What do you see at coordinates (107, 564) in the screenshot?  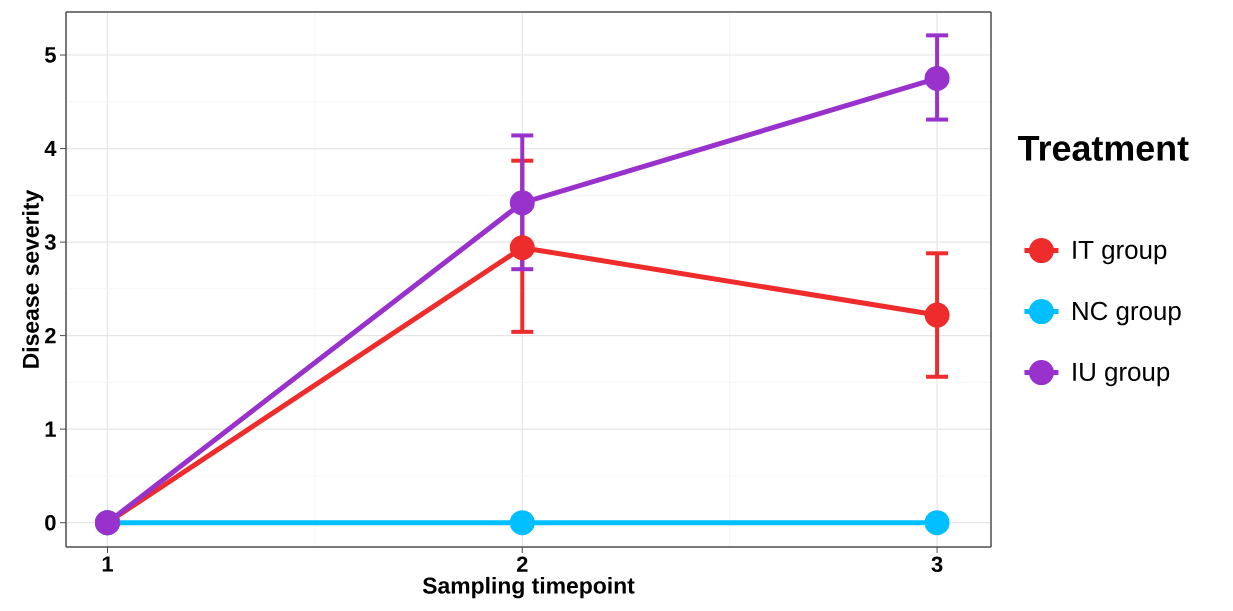 I see `x-tick-label: 1` at bounding box center [107, 564].